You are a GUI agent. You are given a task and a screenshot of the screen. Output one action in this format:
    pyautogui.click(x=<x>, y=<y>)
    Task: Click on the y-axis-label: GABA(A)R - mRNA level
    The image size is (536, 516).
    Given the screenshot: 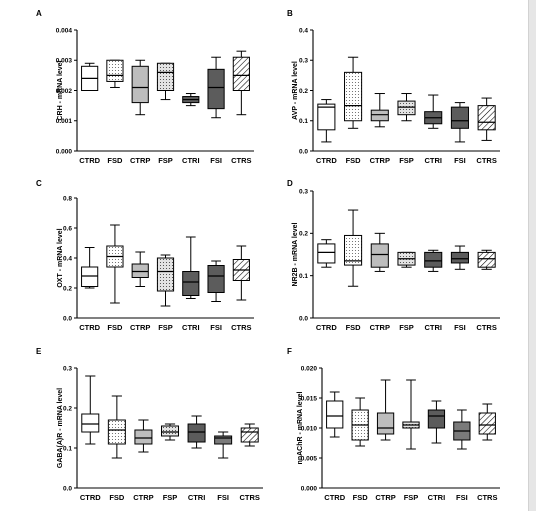 What is the action you would take?
    pyautogui.click(x=60, y=428)
    